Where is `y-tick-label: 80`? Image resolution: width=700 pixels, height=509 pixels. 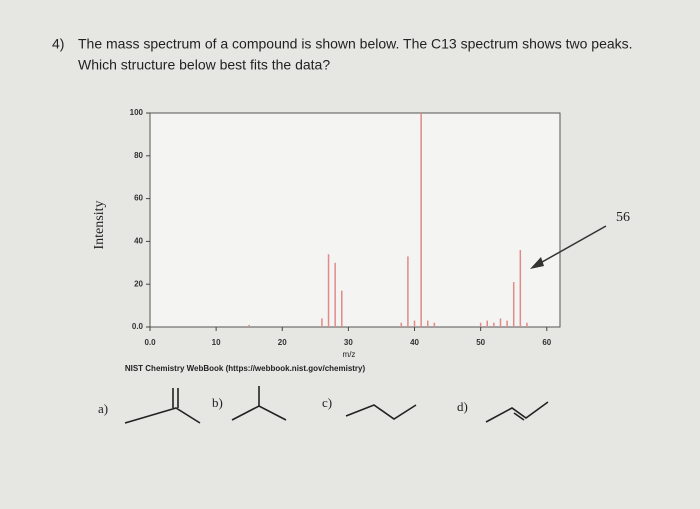 y-tick-label: 80 is located at coordinates (138, 155).